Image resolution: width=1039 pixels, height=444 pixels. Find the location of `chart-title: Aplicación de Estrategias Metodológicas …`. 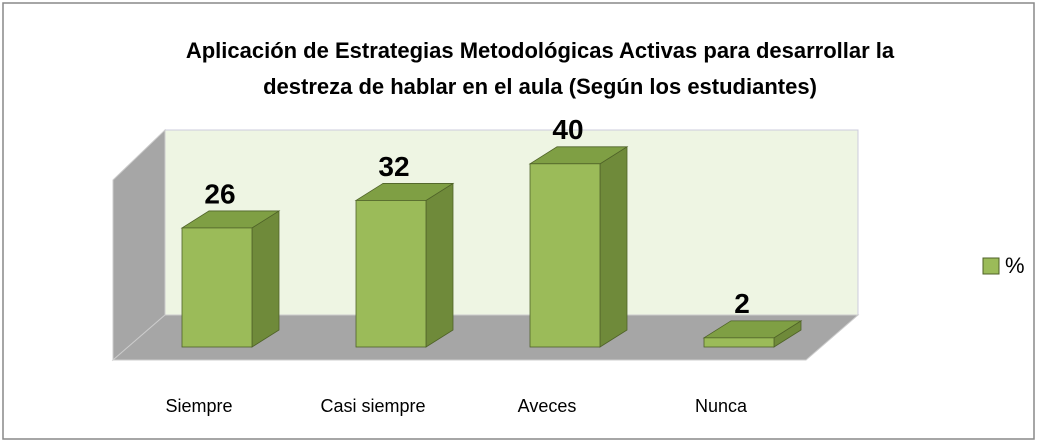

chart-title: Aplicación de Estrategias Metodológicas … is located at coordinates (540, 50).